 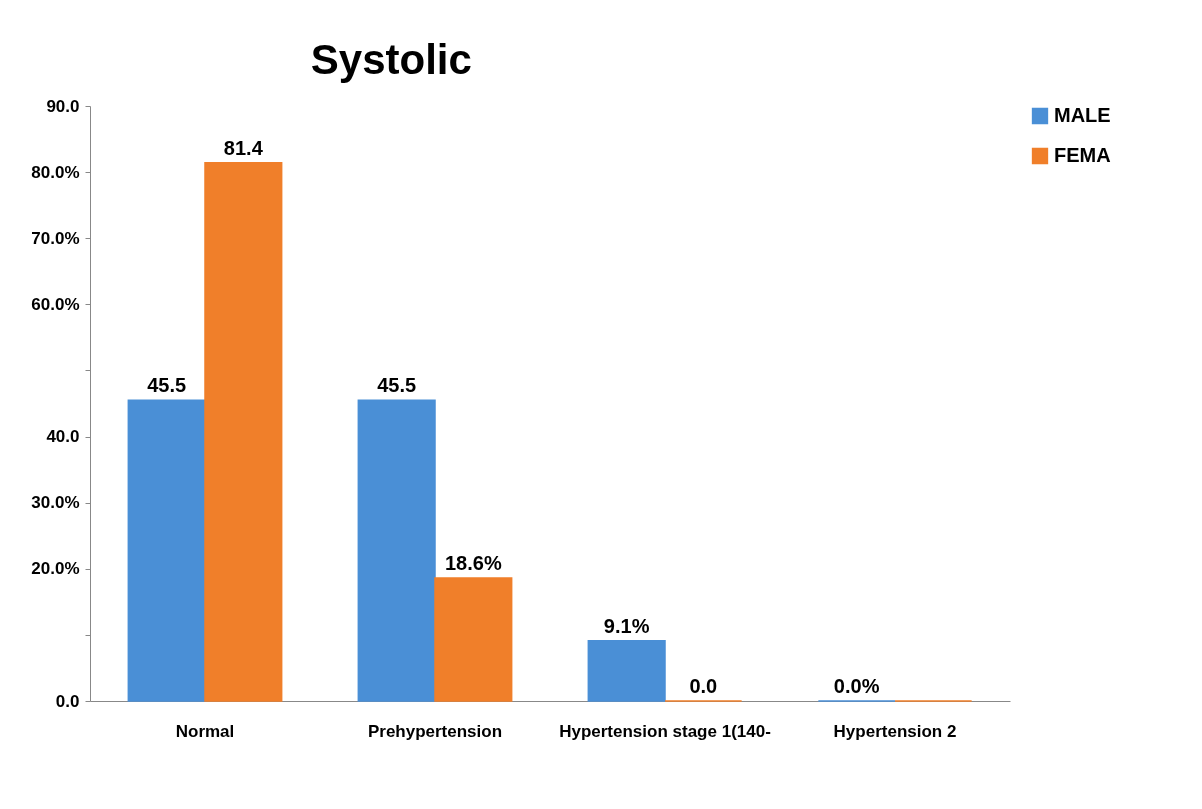 What do you see at coordinates (391, 59) in the screenshot?
I see `chart-title: Systolic` at bounding box center [391, 59].